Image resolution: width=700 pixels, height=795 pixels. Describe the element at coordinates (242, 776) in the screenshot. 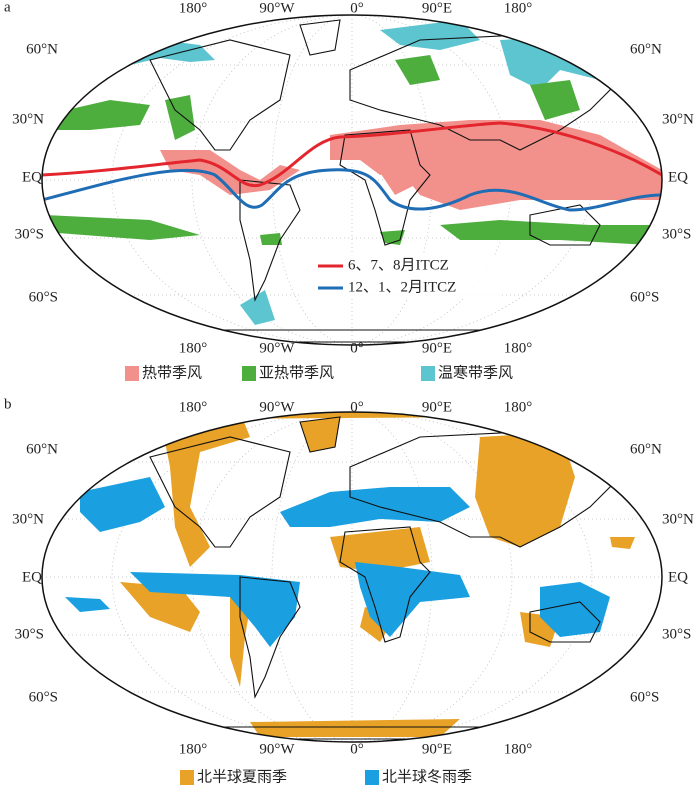

I see `legend-label: 北半球夏雨季` at that location.